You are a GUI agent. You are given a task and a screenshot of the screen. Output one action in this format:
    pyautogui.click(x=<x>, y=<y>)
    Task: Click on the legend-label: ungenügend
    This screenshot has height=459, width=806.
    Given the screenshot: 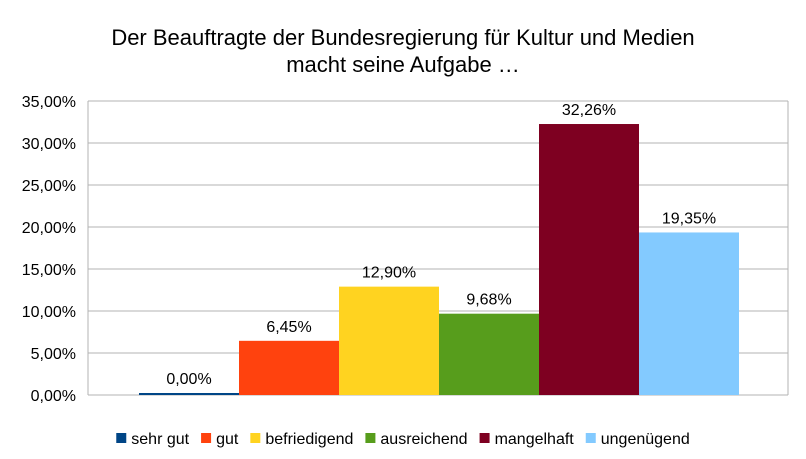 What is the action you would take?
    pyautogui.click(x=645, y=439)
    